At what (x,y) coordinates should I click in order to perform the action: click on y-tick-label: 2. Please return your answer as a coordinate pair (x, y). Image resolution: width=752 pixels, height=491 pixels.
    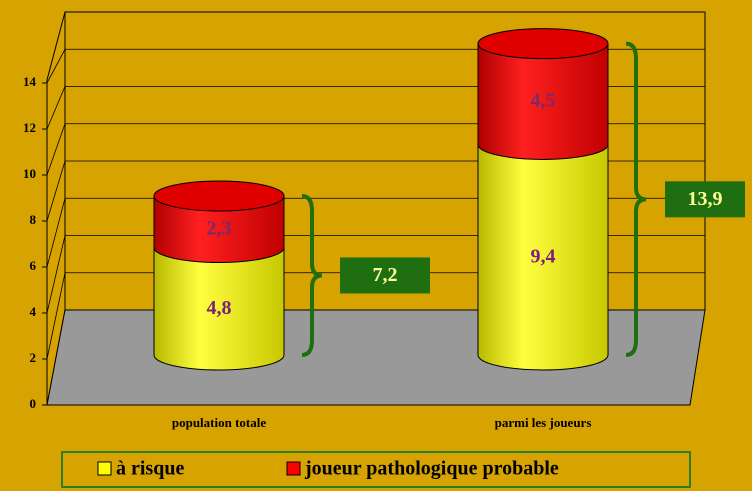
    Looking at the image, I should click on (33, 357).